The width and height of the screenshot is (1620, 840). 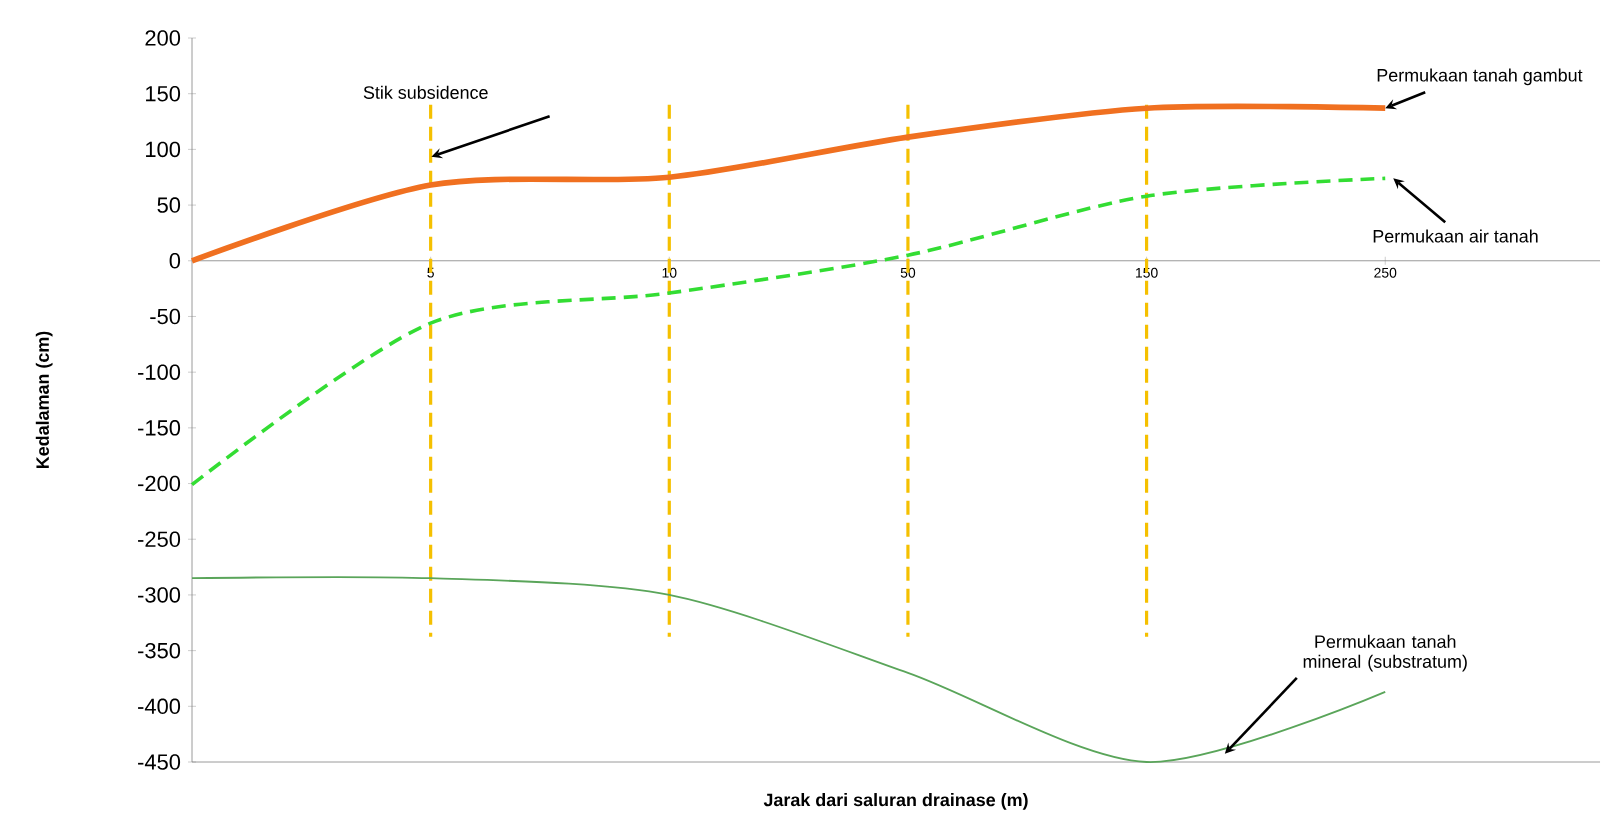 I want to click on y-tick-label: -450, so click(x=159, y=762).